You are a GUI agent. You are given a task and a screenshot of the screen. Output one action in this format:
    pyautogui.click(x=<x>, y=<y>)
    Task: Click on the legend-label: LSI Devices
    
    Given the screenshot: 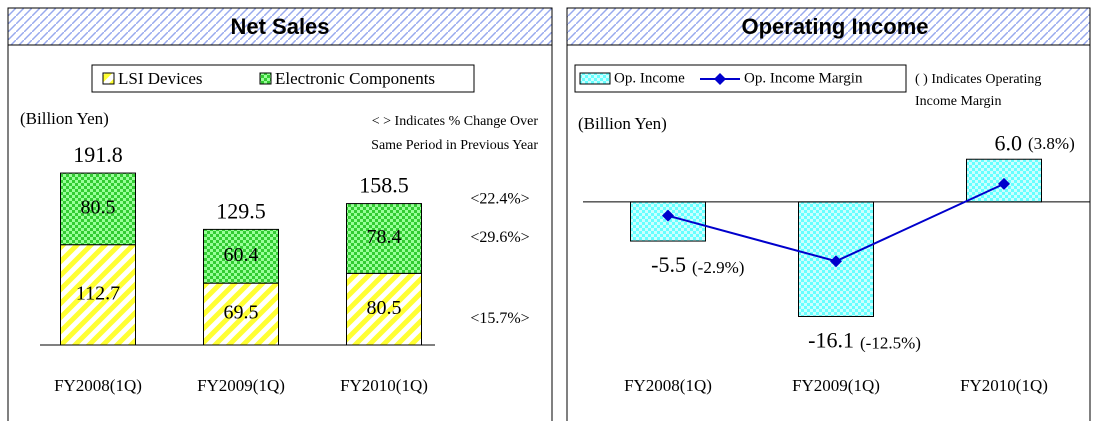 What is the action you would take?
    pyautogui.click(x=160, y=78)
    